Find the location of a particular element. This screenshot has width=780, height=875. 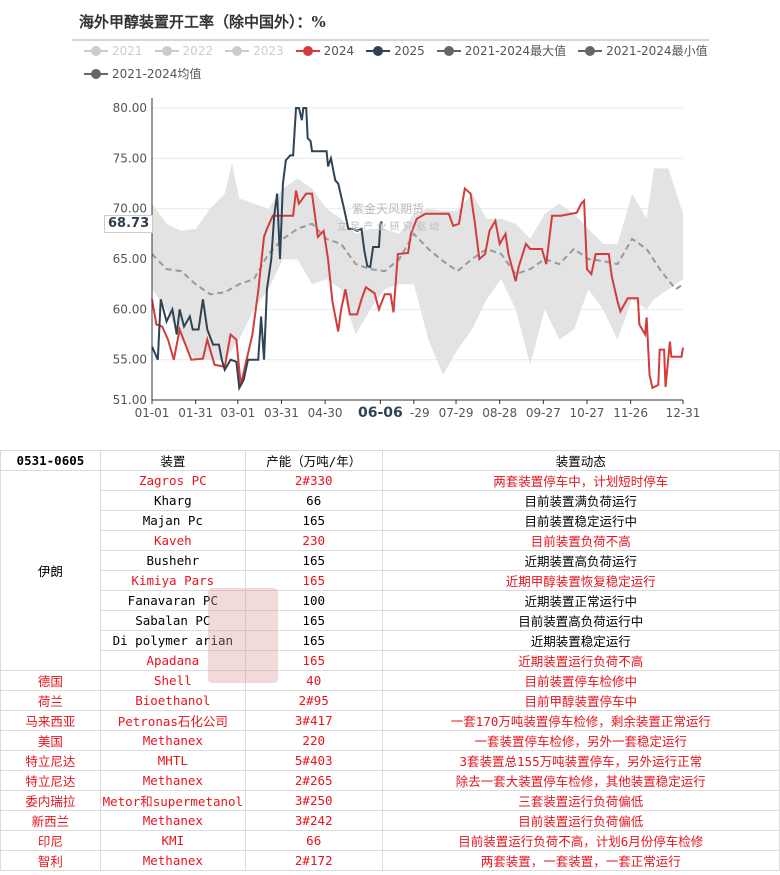

plant-cell: Kaveh is located at coordinates (172, 540).